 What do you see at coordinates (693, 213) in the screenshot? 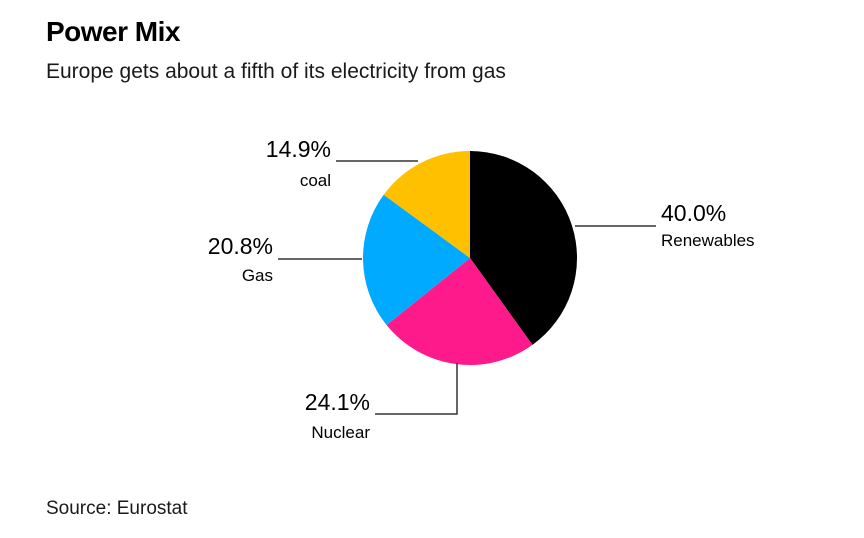
I see `slice-value-renewables: 40.0%` at bounding box center [693, 213].